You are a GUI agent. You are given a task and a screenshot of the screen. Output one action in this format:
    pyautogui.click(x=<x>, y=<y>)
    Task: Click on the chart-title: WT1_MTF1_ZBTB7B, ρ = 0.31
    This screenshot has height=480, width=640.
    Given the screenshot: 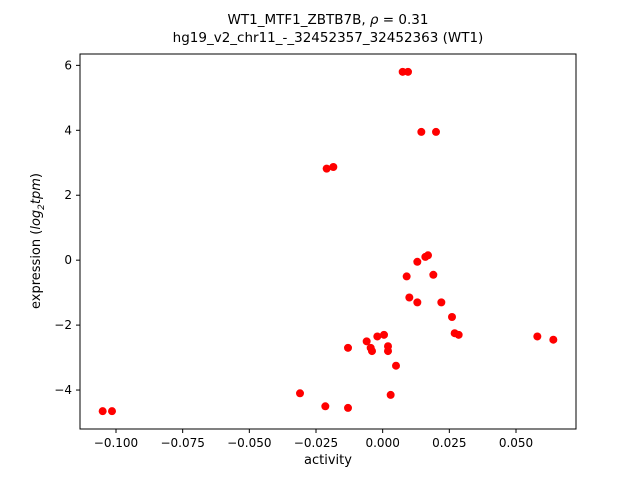 What is the action you would take?
    pyautogui.click(x=328, y=20)
    